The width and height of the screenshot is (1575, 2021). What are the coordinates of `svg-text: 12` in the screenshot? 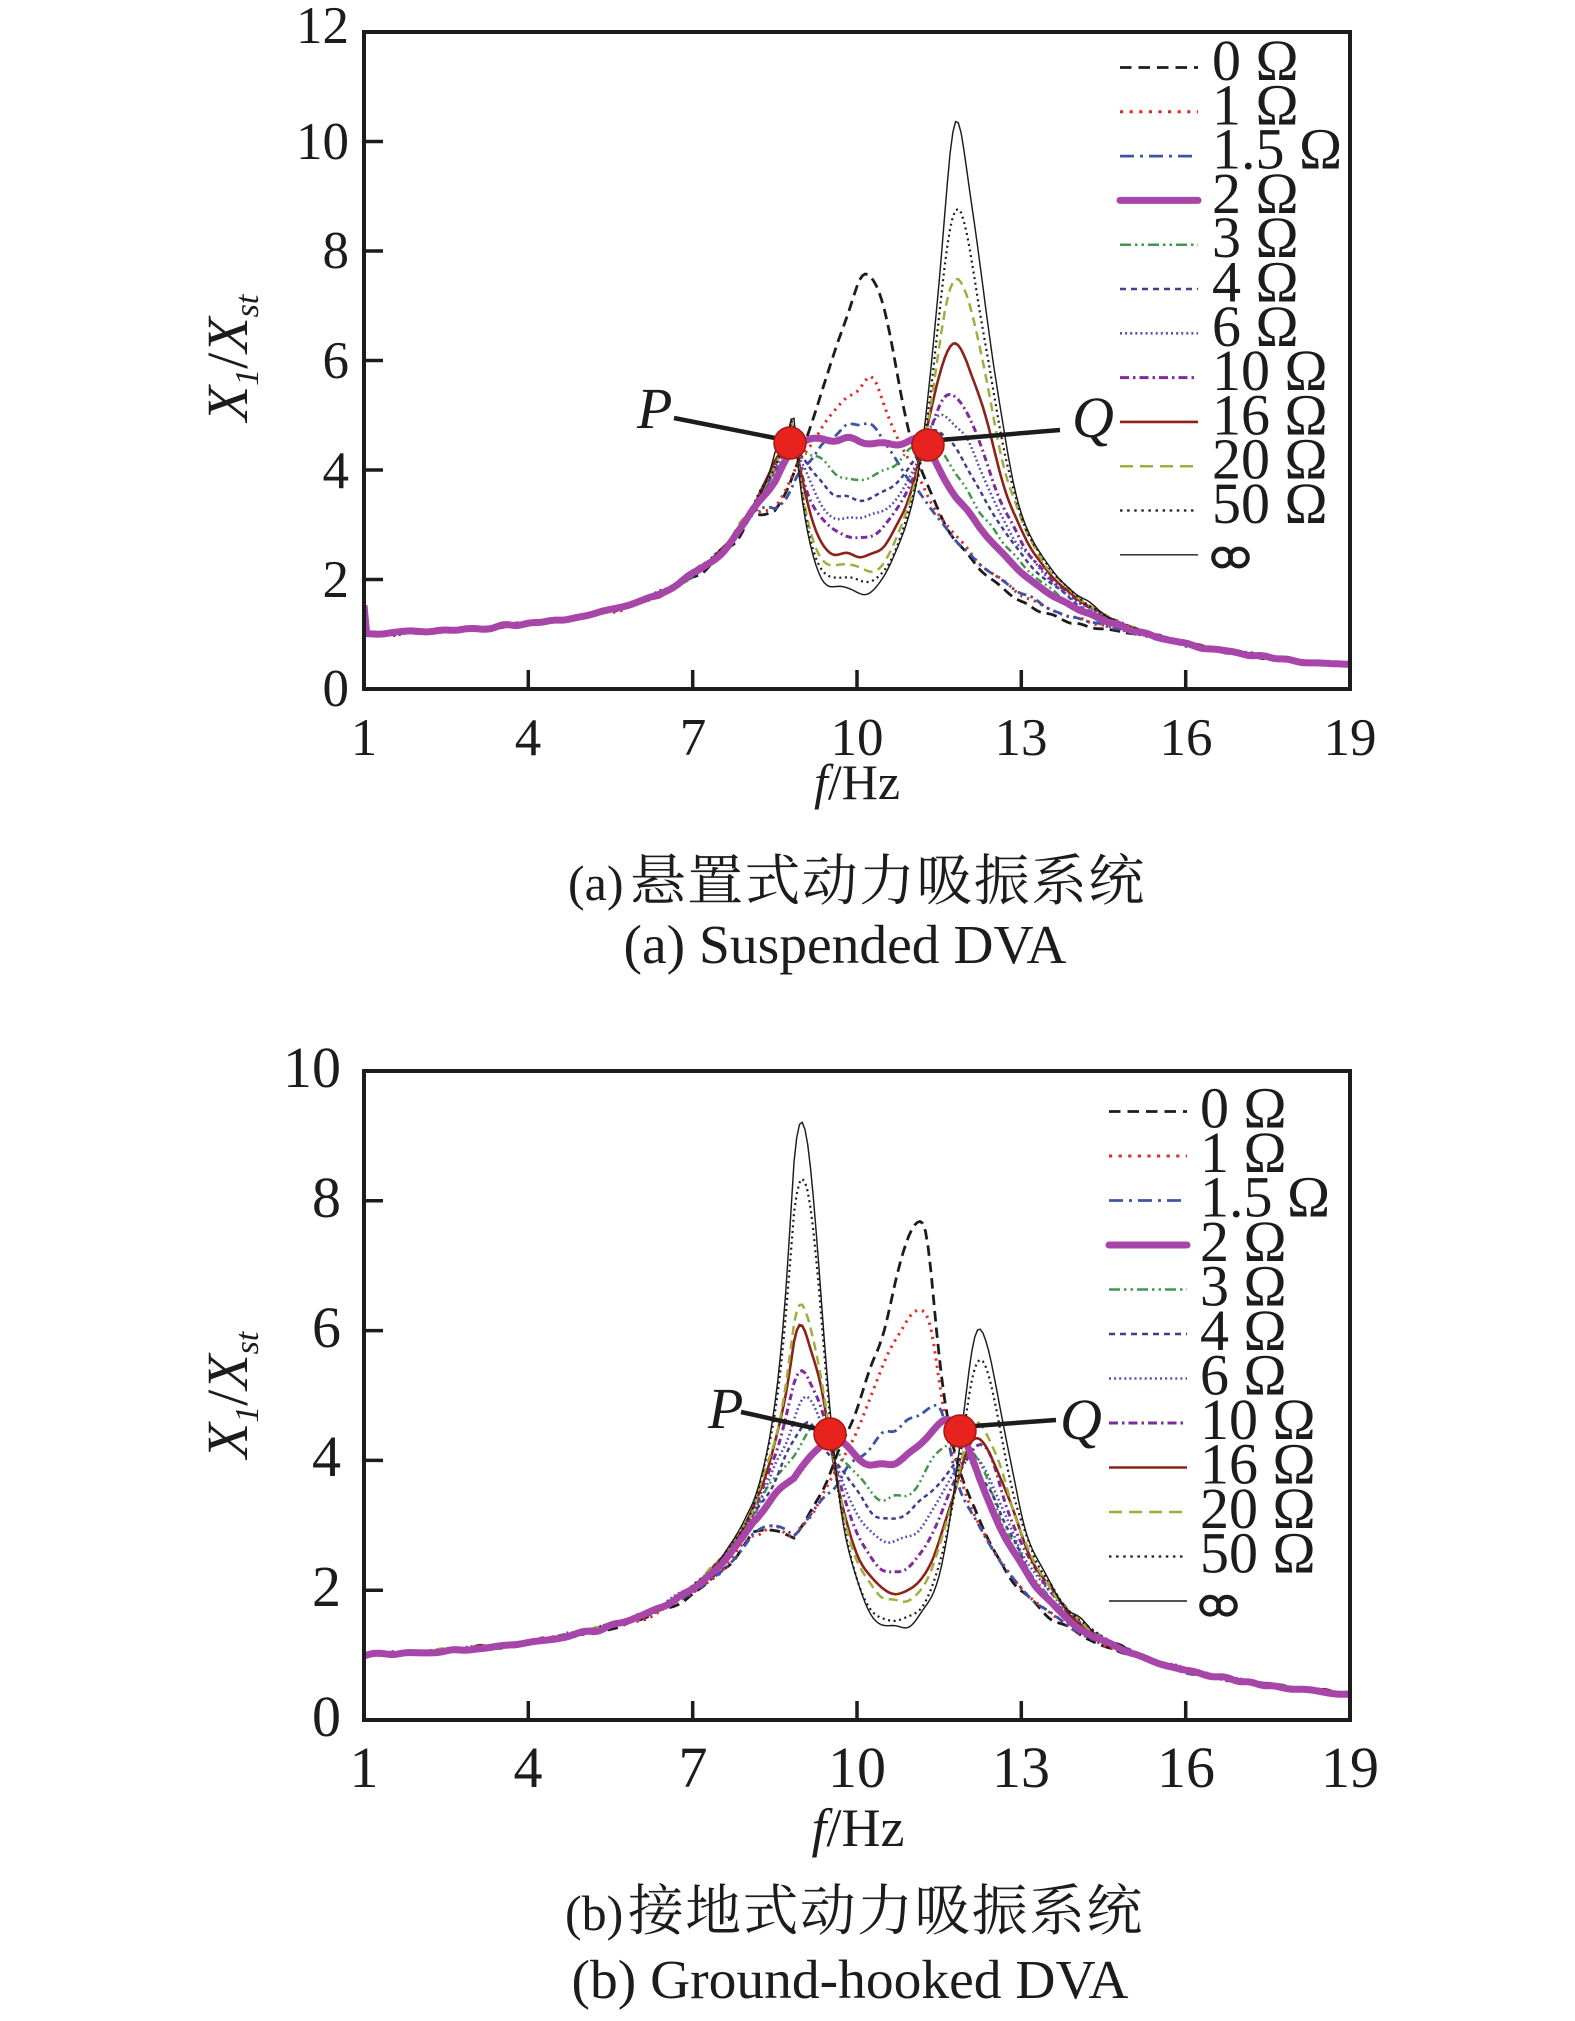 It's located at (322, 27).